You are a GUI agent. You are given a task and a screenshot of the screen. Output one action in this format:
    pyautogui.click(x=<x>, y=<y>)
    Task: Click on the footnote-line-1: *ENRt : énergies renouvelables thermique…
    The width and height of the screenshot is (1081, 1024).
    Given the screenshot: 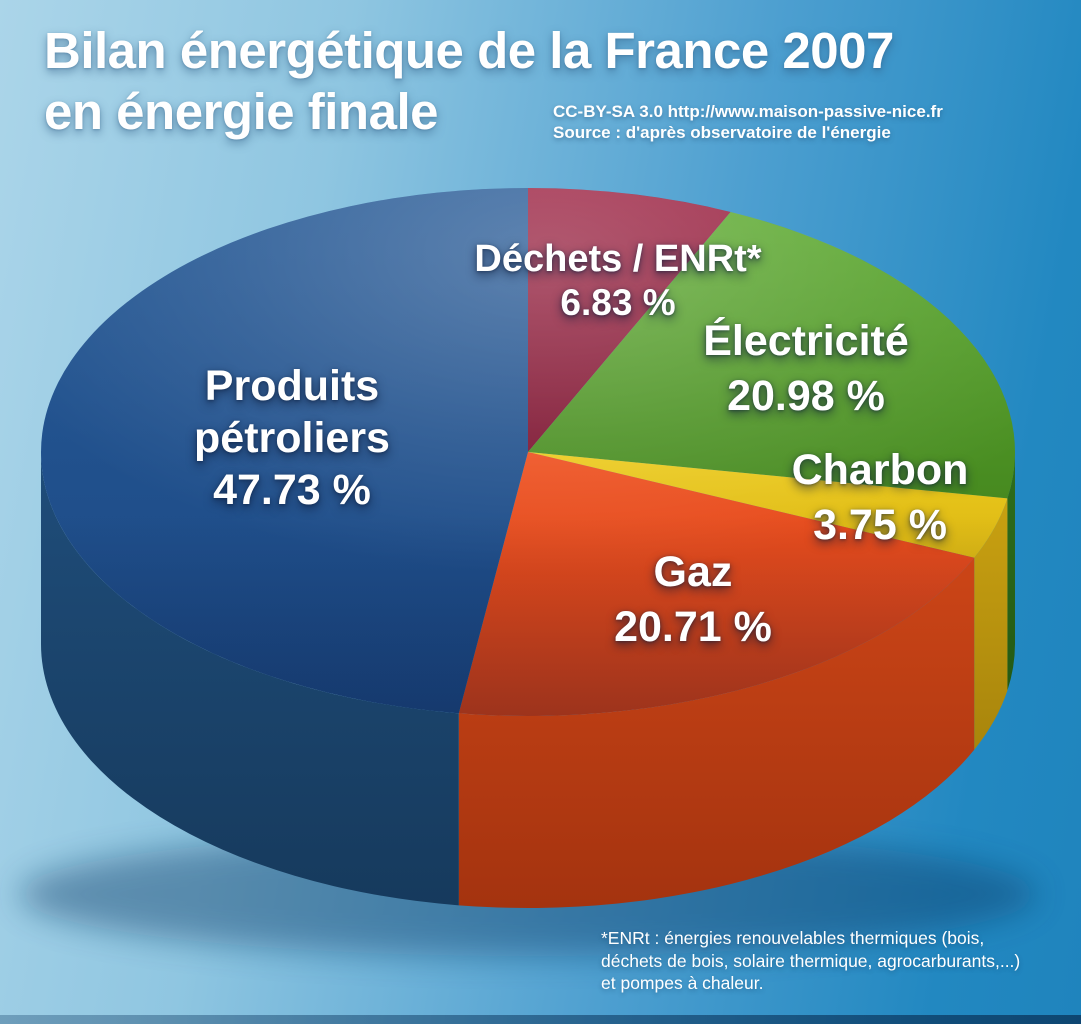 What is the action you would take?
    pyautogui.click(x=793, y=938)
    